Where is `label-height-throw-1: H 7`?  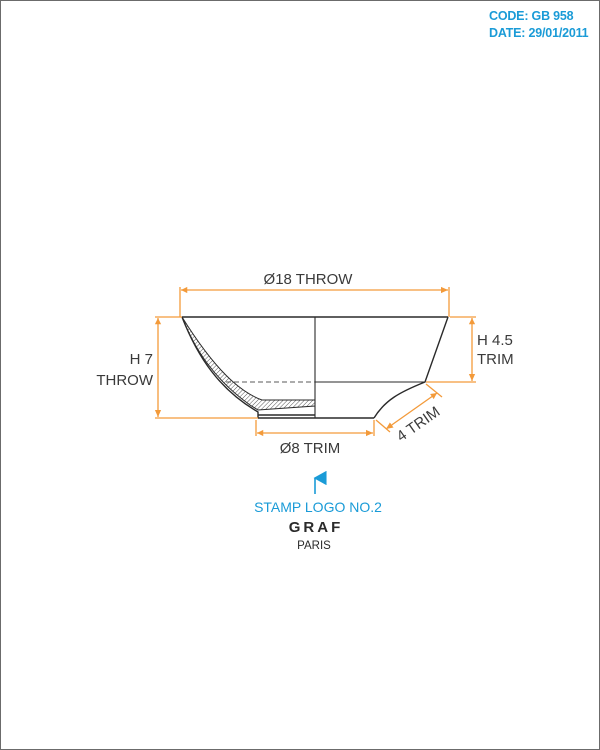 label-height-throw-1: H 7 is located at coordinates (141, 359).